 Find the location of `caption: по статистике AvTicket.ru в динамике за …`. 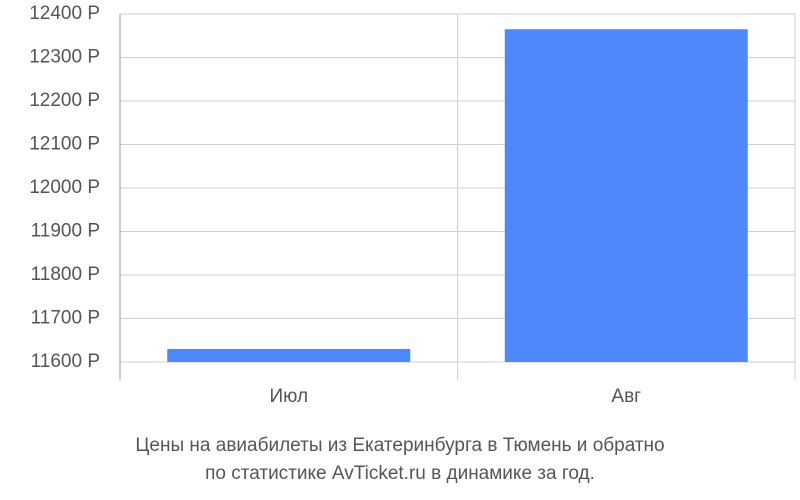

caption: по статистике AvTicket.ru в динамике за … is located at coordinates (400, 473).